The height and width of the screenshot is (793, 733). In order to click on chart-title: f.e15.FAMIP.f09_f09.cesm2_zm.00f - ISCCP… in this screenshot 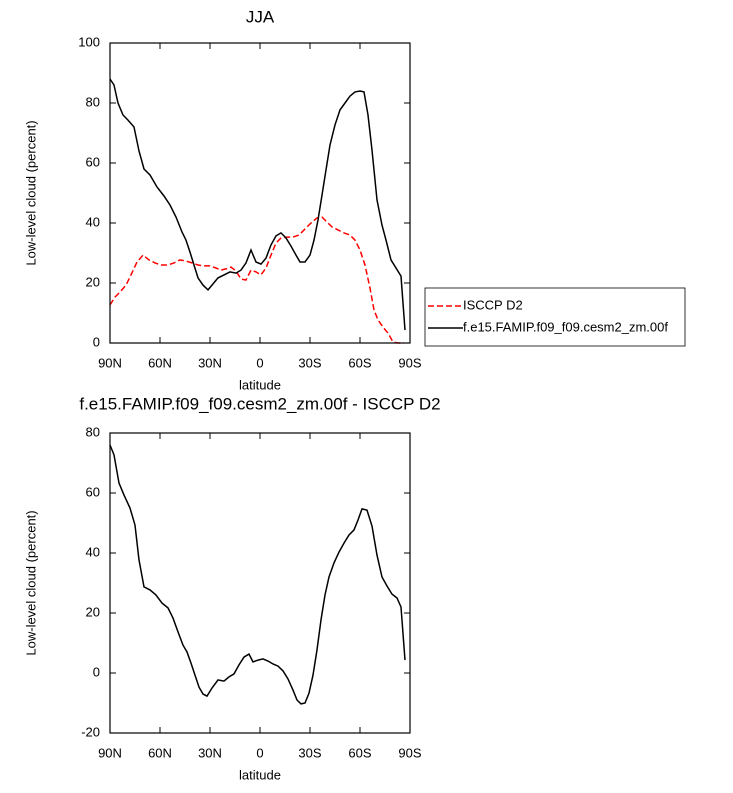, I will do `click(259, 403)`.